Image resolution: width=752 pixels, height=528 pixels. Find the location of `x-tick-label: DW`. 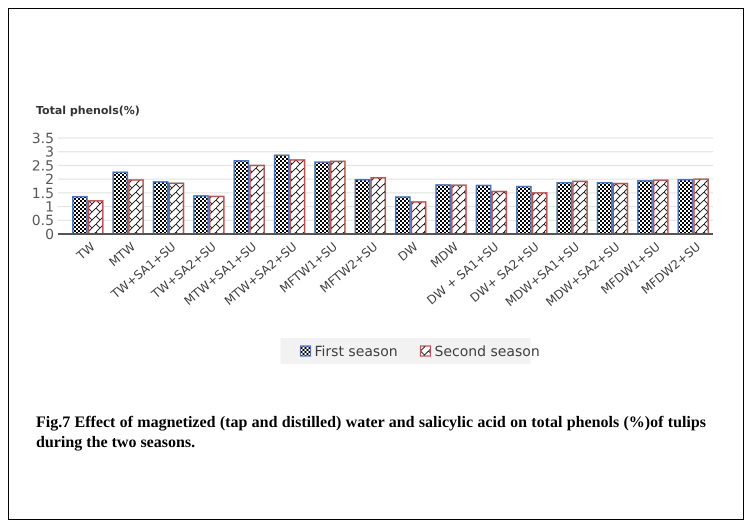

x-tick-label: DW is located at coordinates (408, 251).